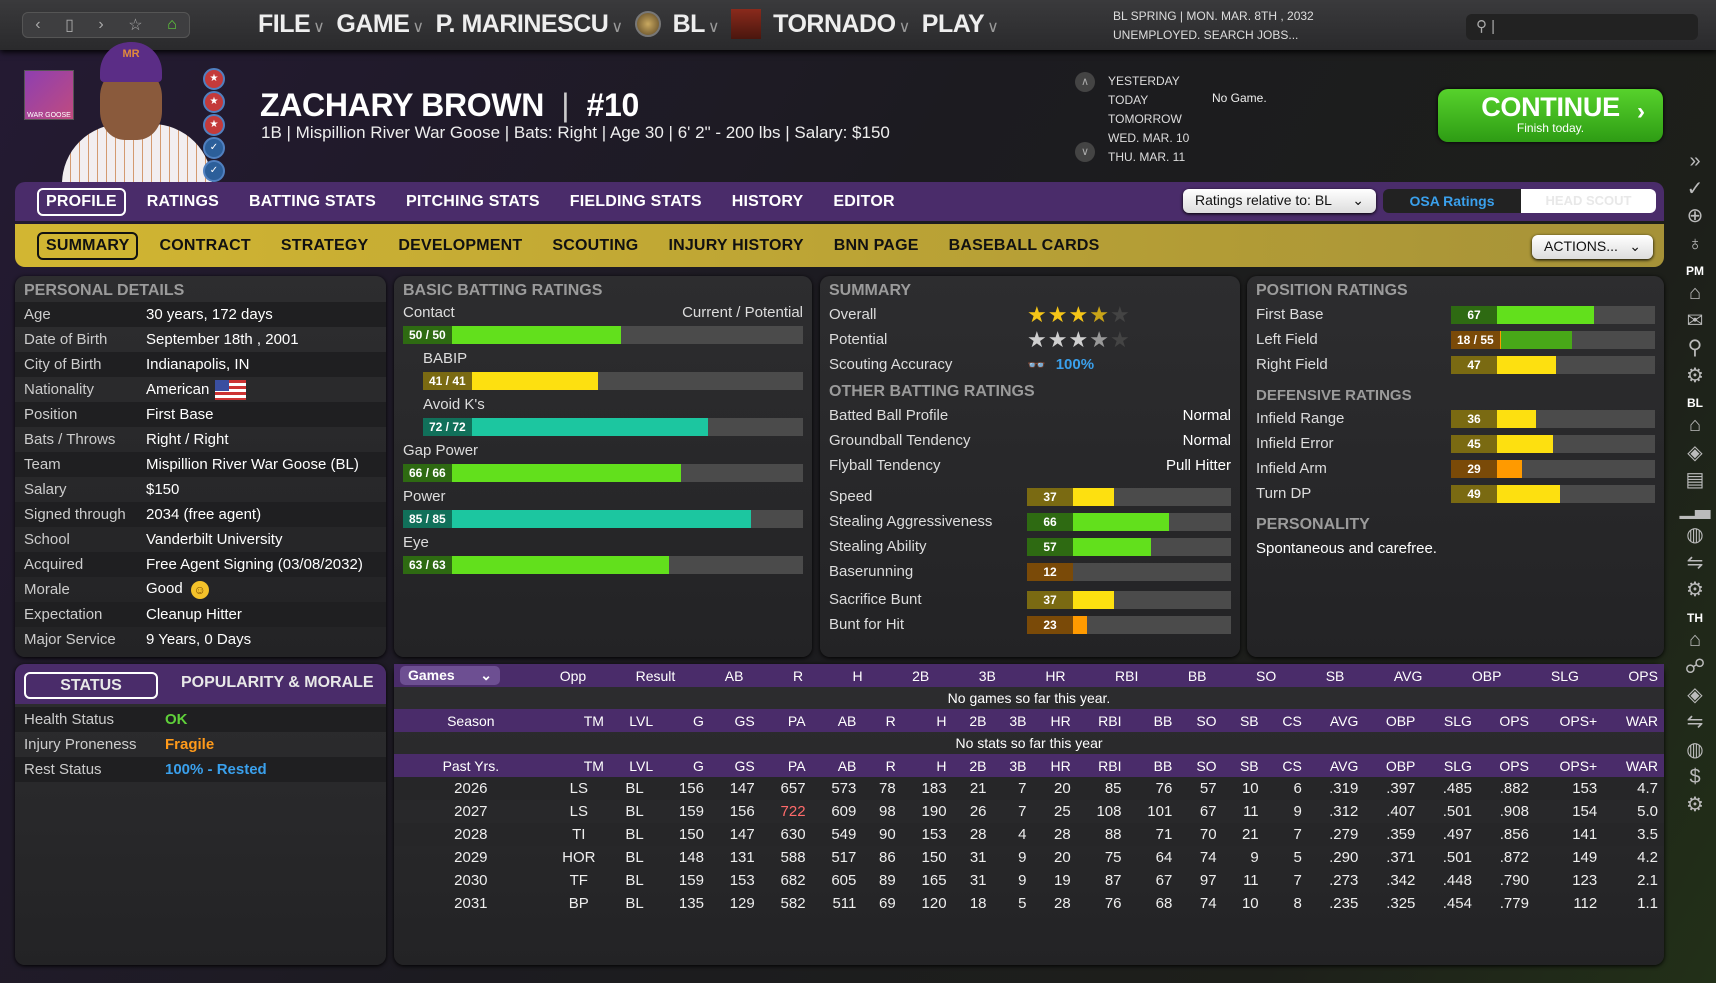 The image size is (1716, 983). What do you see at coordinates (876, 245) in the screenshot?
I see `tab-bnn-page: BNN PAGE` at bounding box center [876, 245].